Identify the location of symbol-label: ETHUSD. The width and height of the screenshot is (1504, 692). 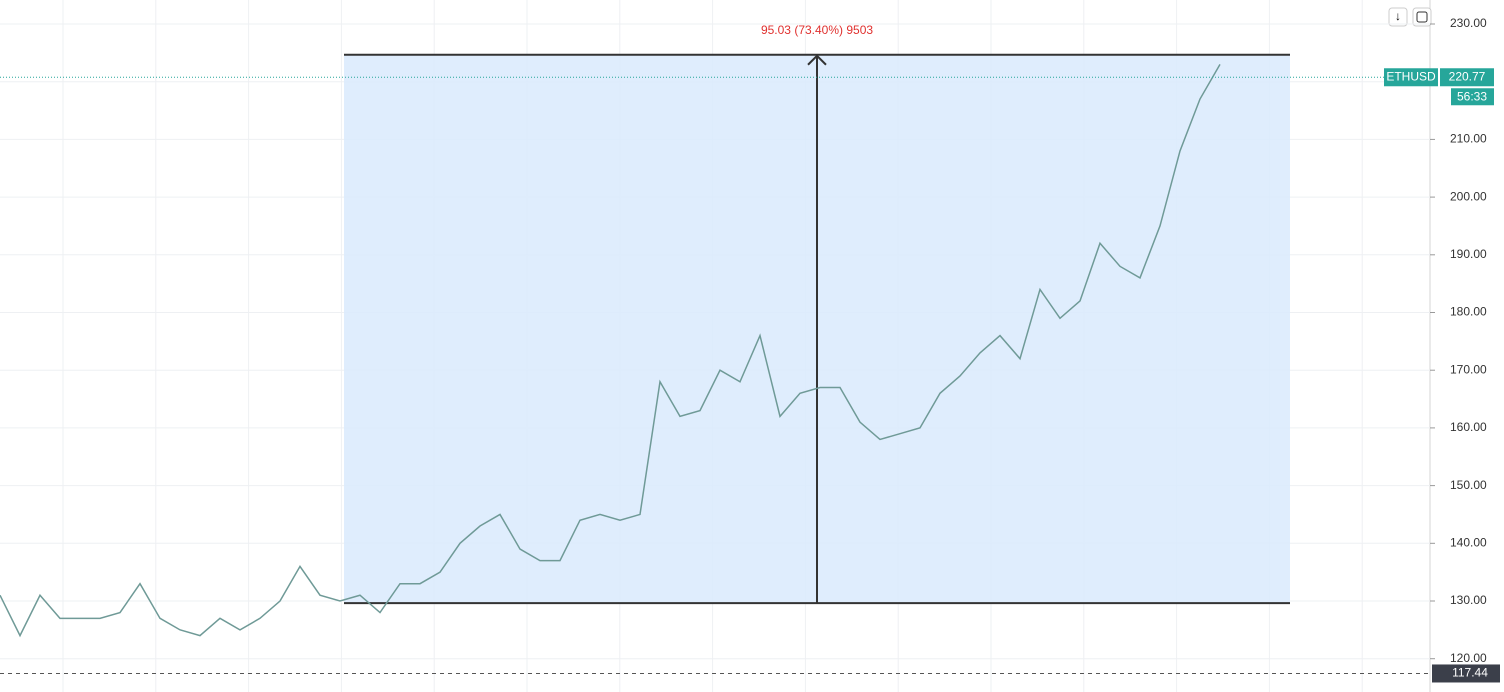
(1411, 76).